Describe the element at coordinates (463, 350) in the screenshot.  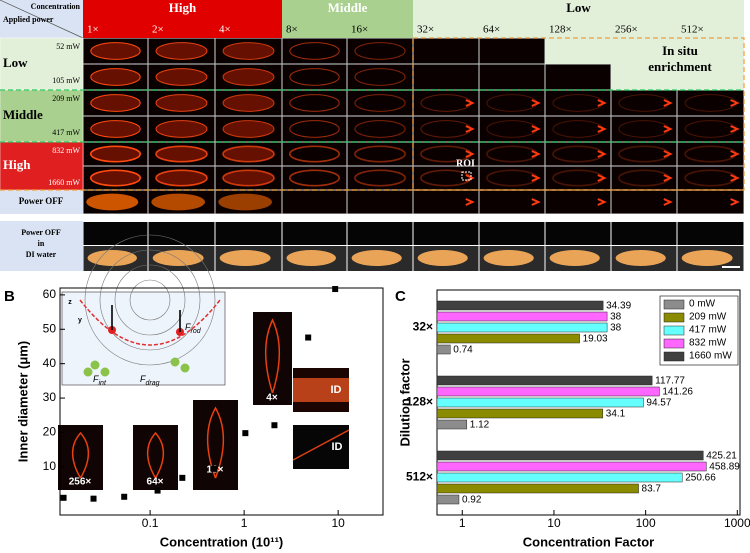
I see `value-label: 0.74` at that location.